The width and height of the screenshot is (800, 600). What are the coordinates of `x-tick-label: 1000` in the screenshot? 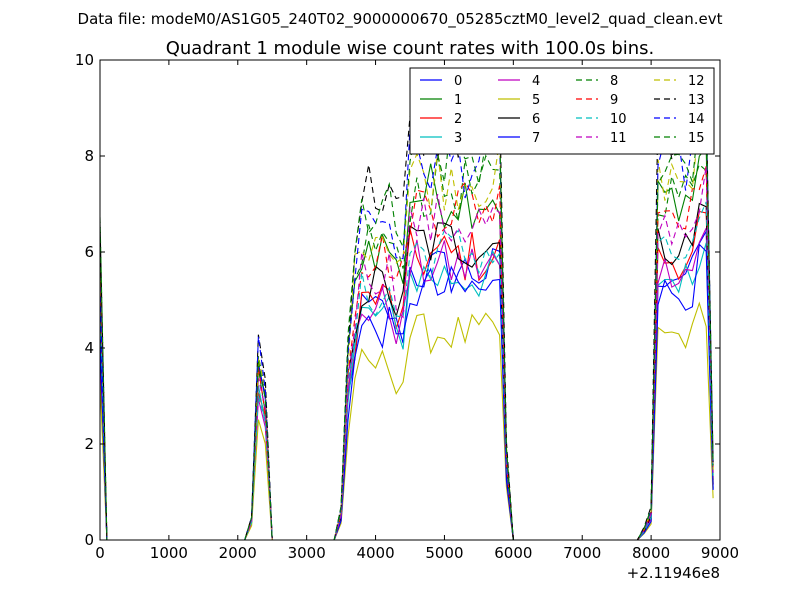 It's located at (169, 553).